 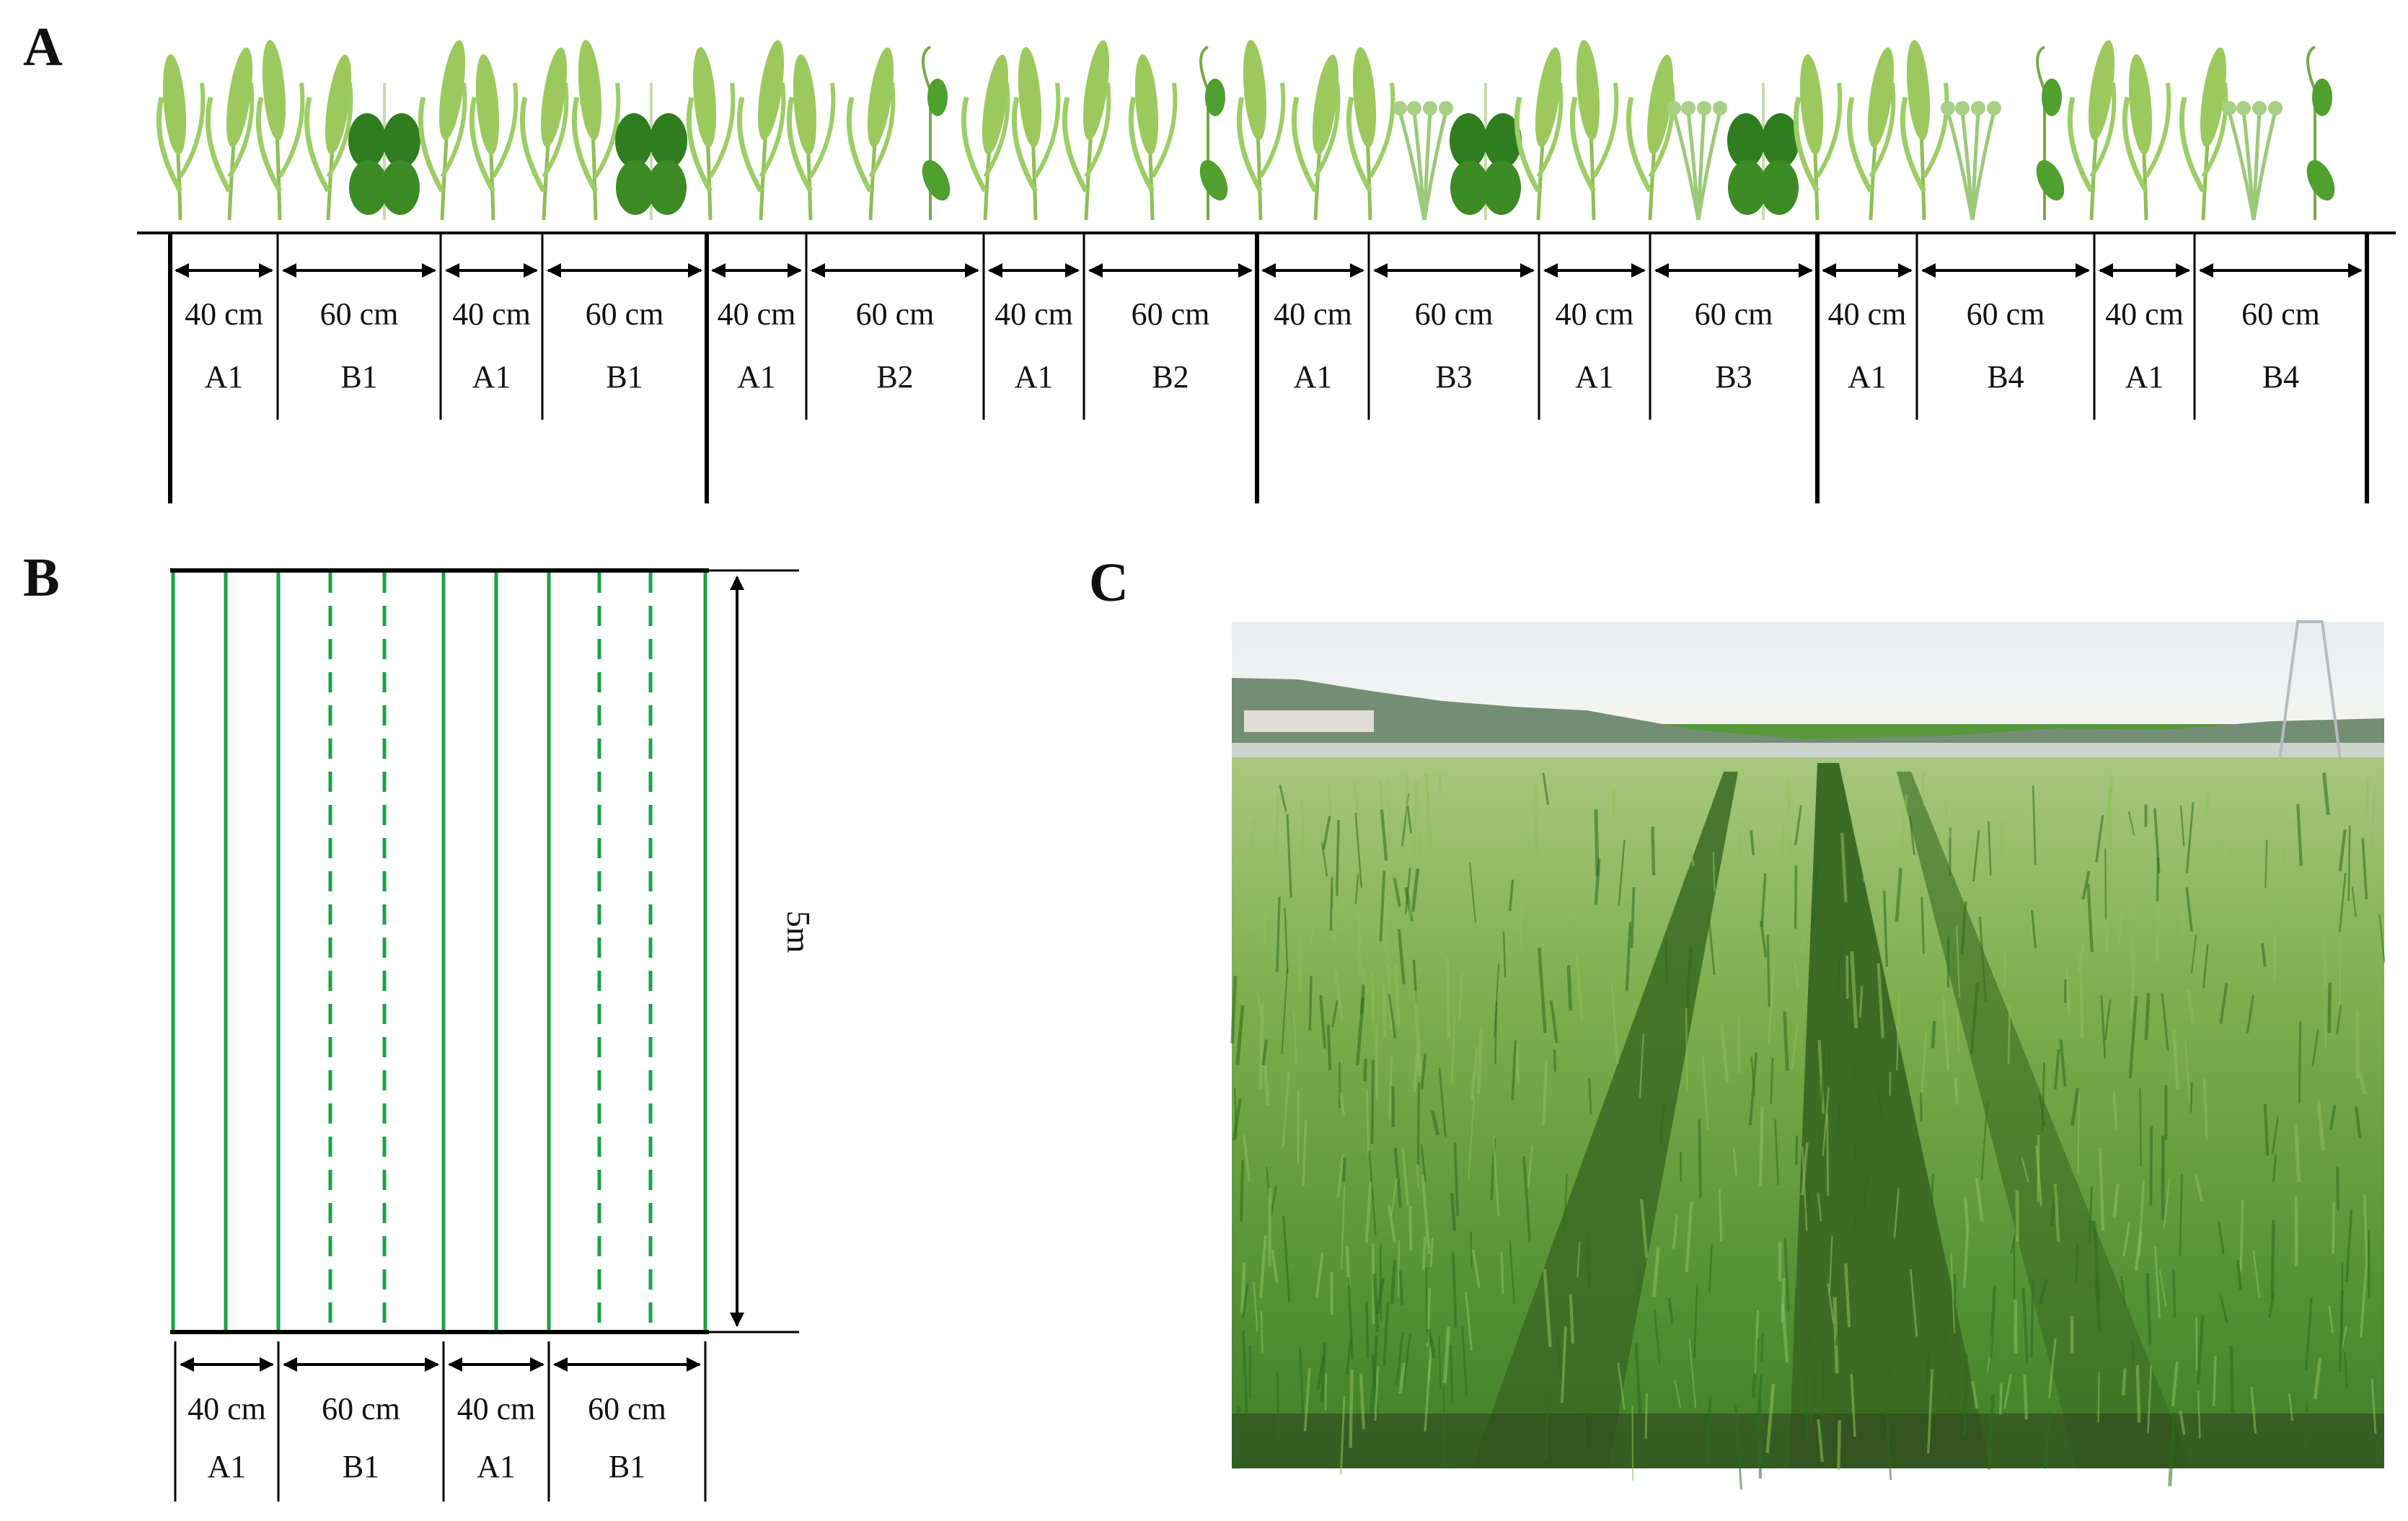 I want to click on panel-b-letter: B, so click(x=42, y=577).